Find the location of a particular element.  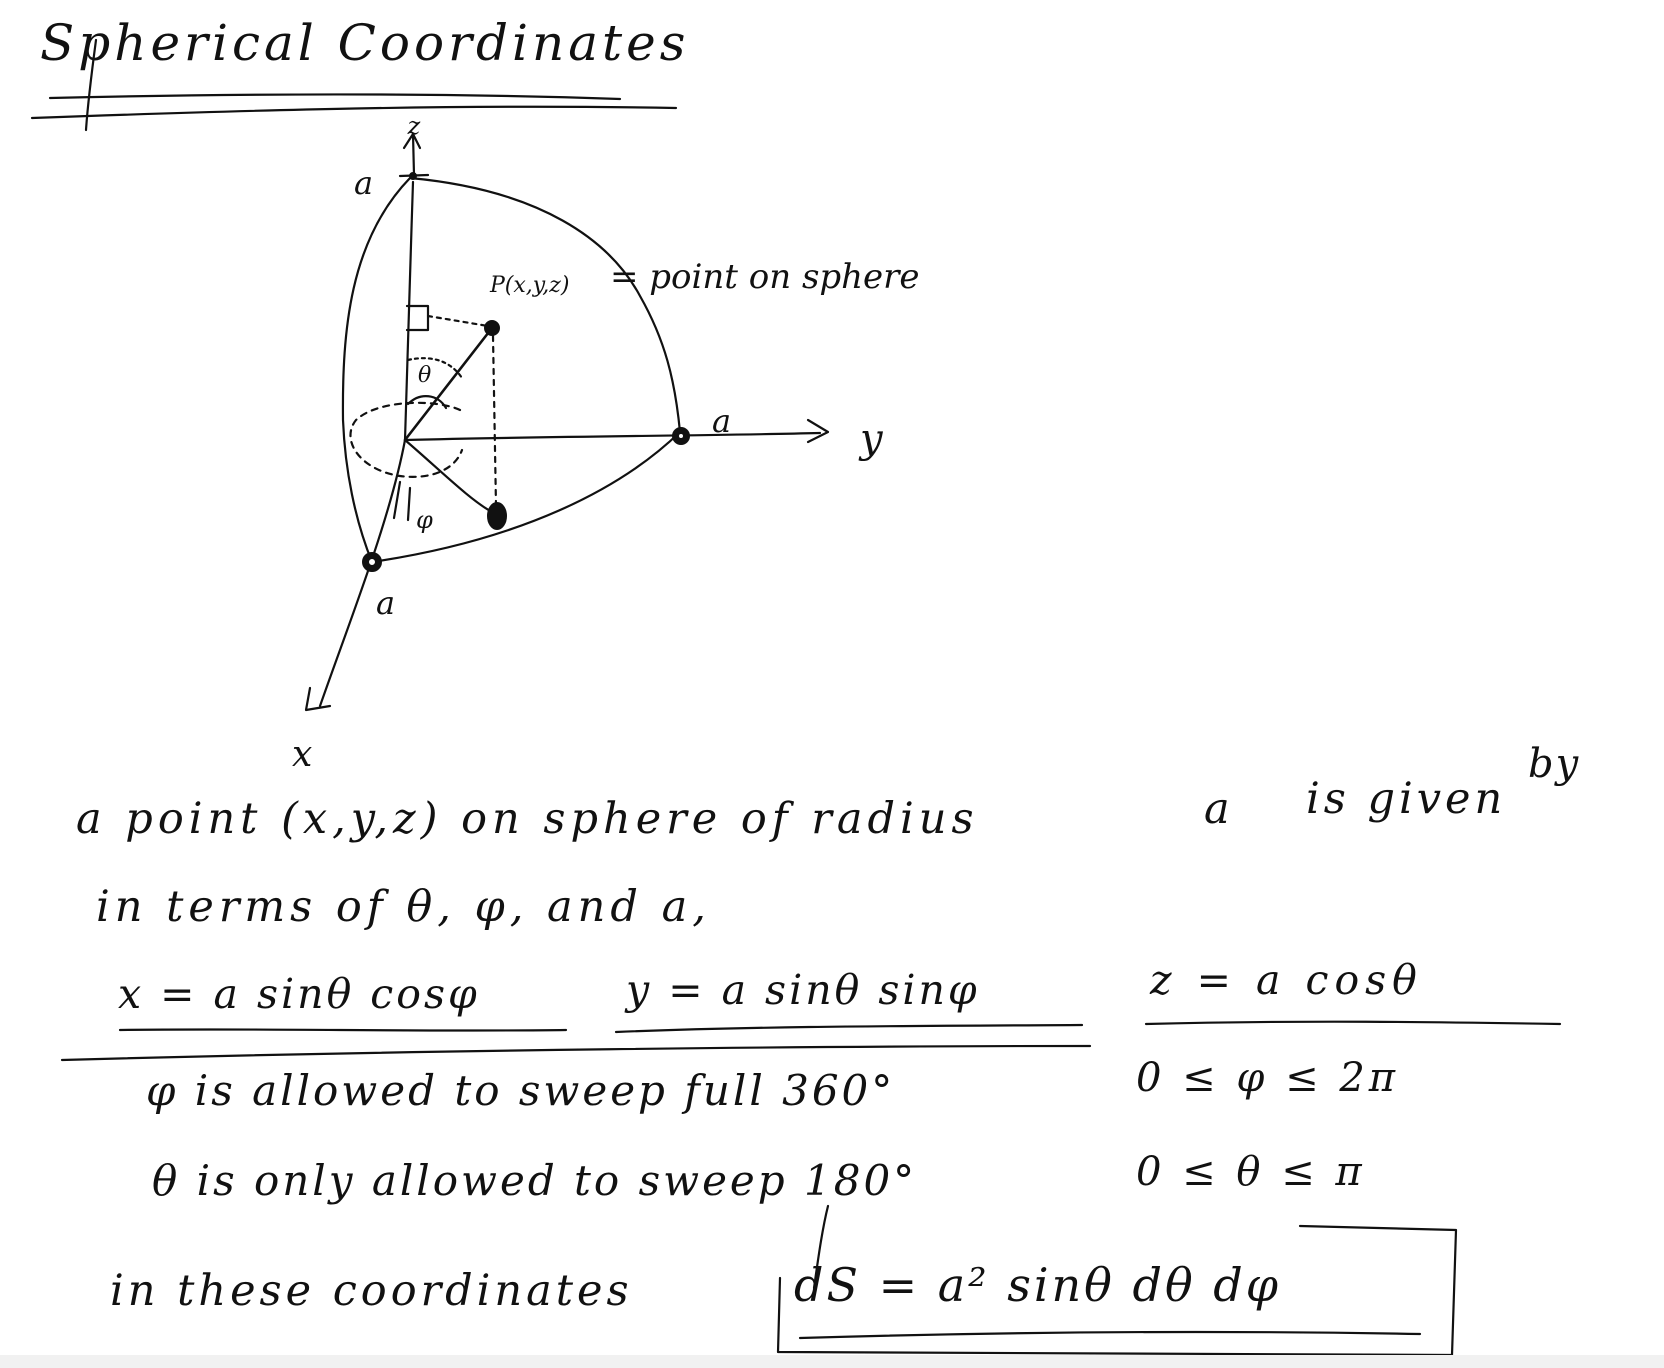

x-eq-underline is located at coordinates (343, 1029).